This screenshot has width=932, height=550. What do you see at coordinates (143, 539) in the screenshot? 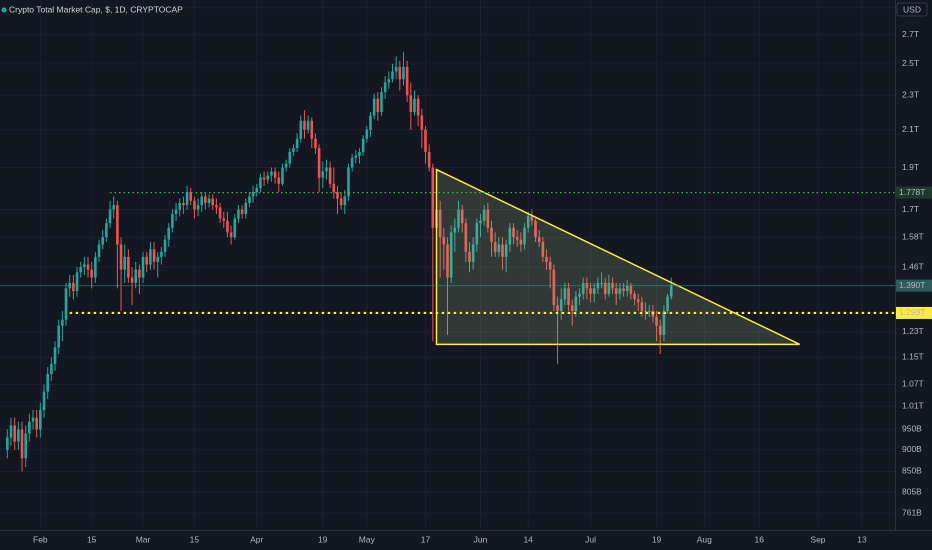
I see `x-tick-label: Mar` at bounding box center [143, 539].